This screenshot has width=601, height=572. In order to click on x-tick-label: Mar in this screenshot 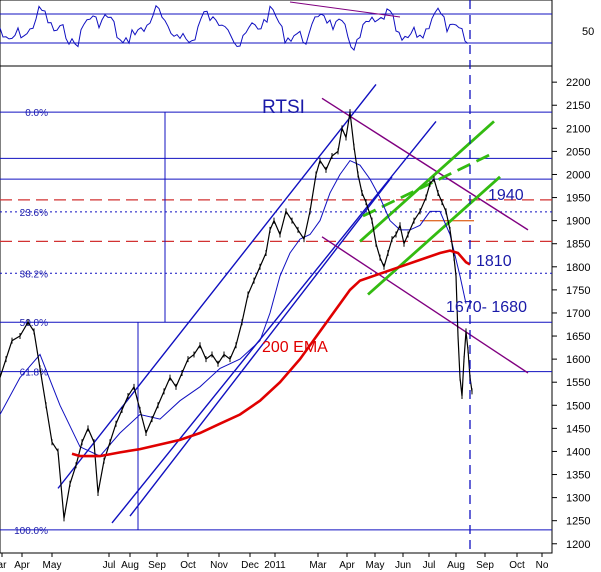, I will do `click(318, 565)`.